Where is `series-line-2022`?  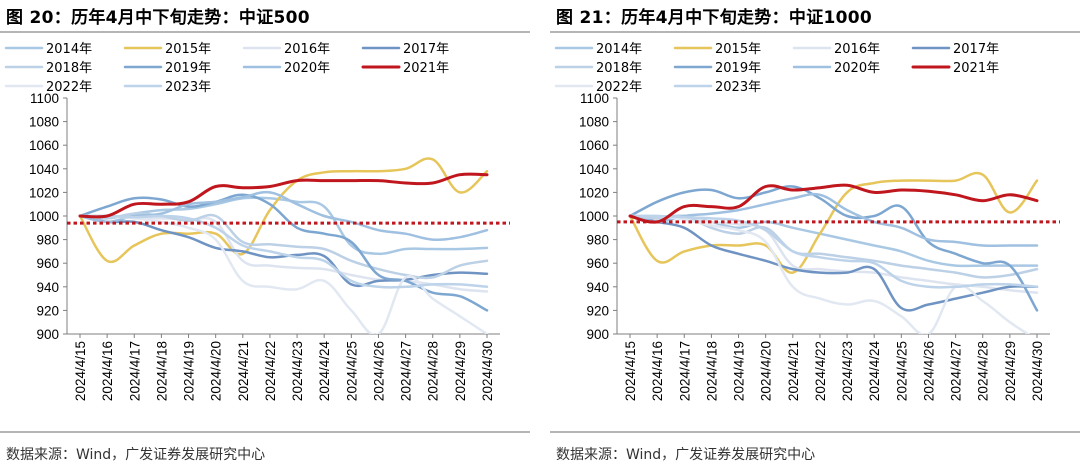 series-line-2022 is located at coordinates (283, 274).